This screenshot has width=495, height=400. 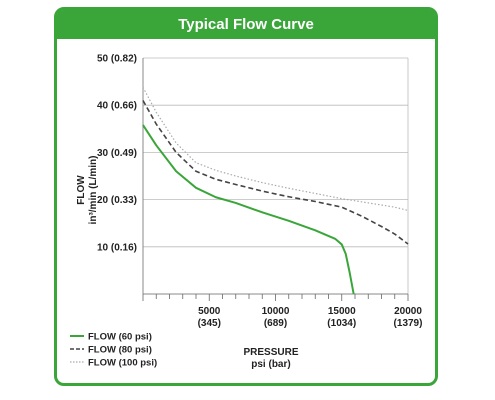 What do you see at coordinates (93, 190) in the screenshot?
I see `y-axis-unit: in³/min (L/min)` at bounding box center [93, 190].